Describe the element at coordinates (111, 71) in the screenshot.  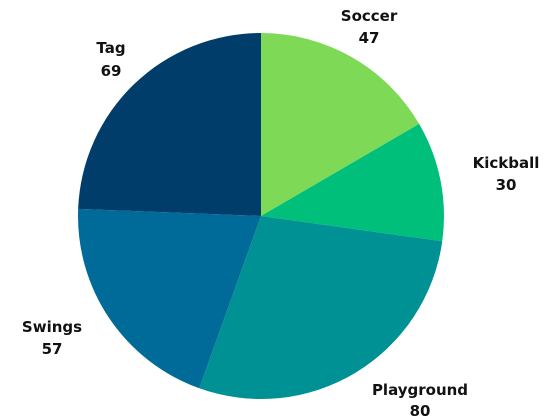
I see `slice-value-tag: 69` at that location.